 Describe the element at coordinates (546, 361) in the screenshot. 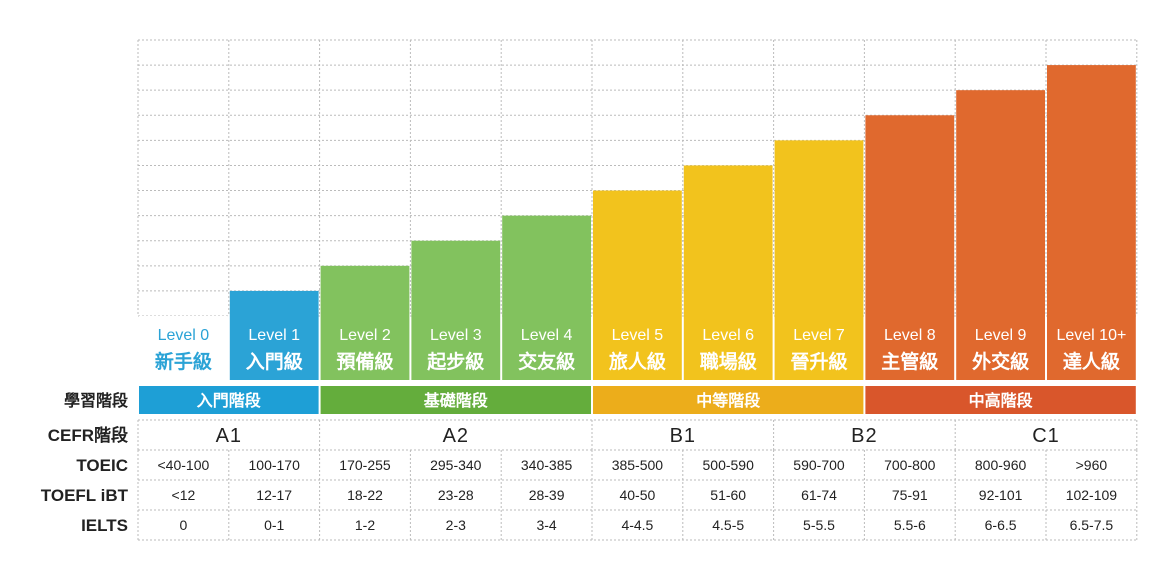

I see `level-sublabel: 交友級` at that location.